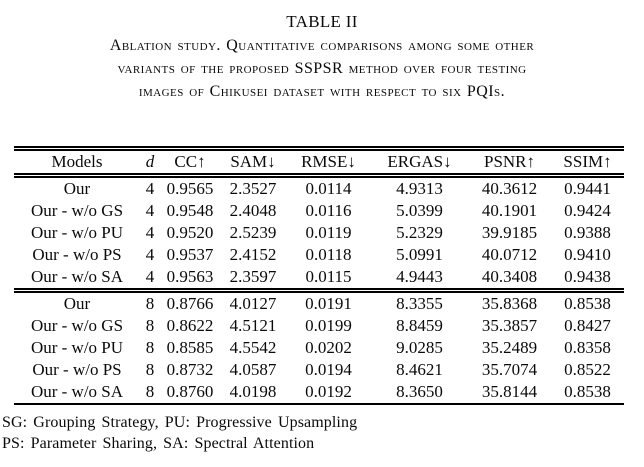  I want to click on value-cell: 0.9410, so click(587, 254).